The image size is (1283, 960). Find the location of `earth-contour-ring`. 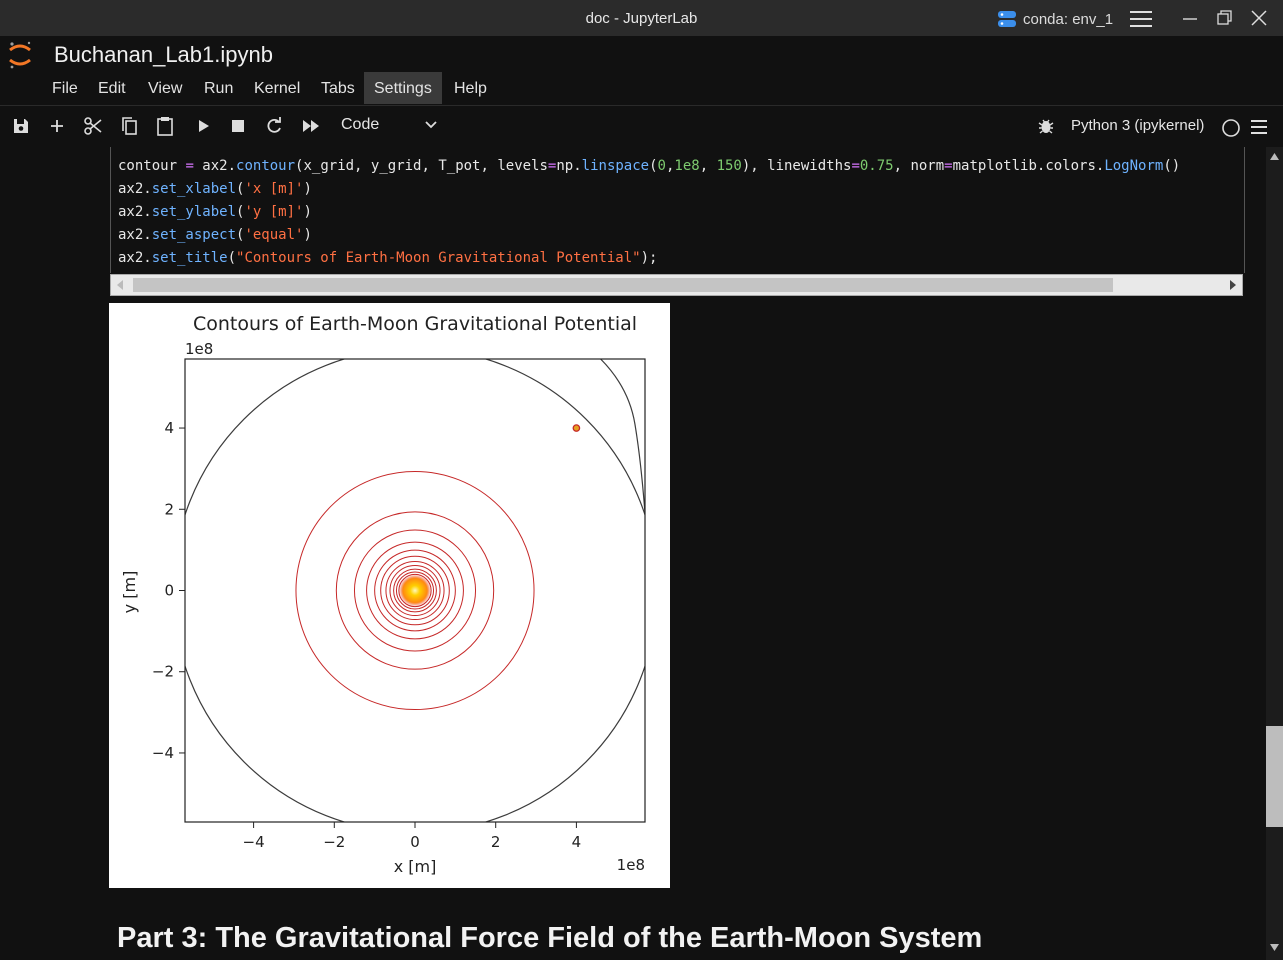

earth-contour-ring is located at coordinates (415, 590).